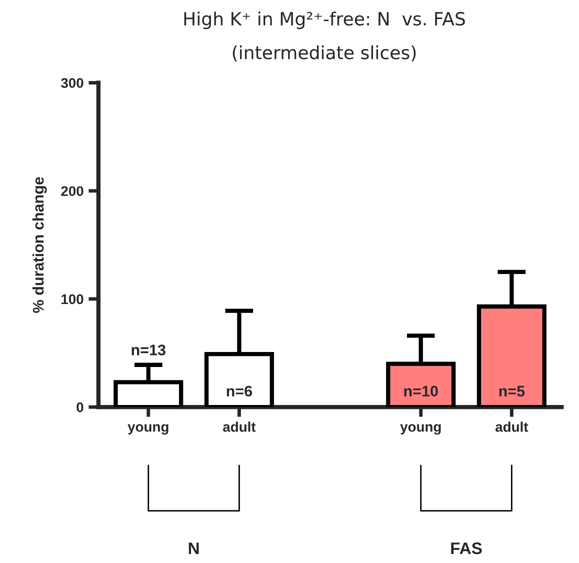  What do you see at coordinates (421, 391) in the screenshot?
I see `annotation: n=10` at bounding box center [421, 391].